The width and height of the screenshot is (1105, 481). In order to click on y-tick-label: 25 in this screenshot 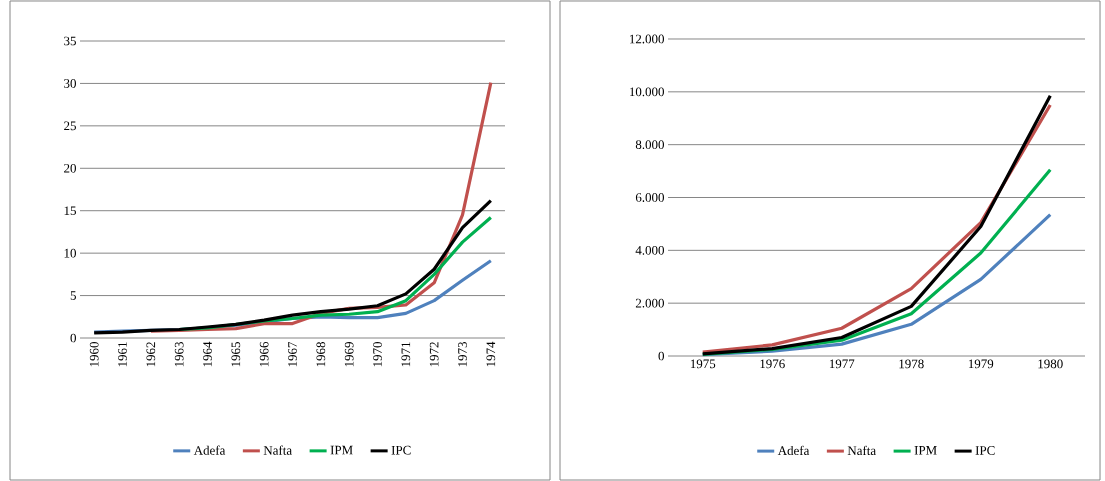, I will do `click(70, 126)`.